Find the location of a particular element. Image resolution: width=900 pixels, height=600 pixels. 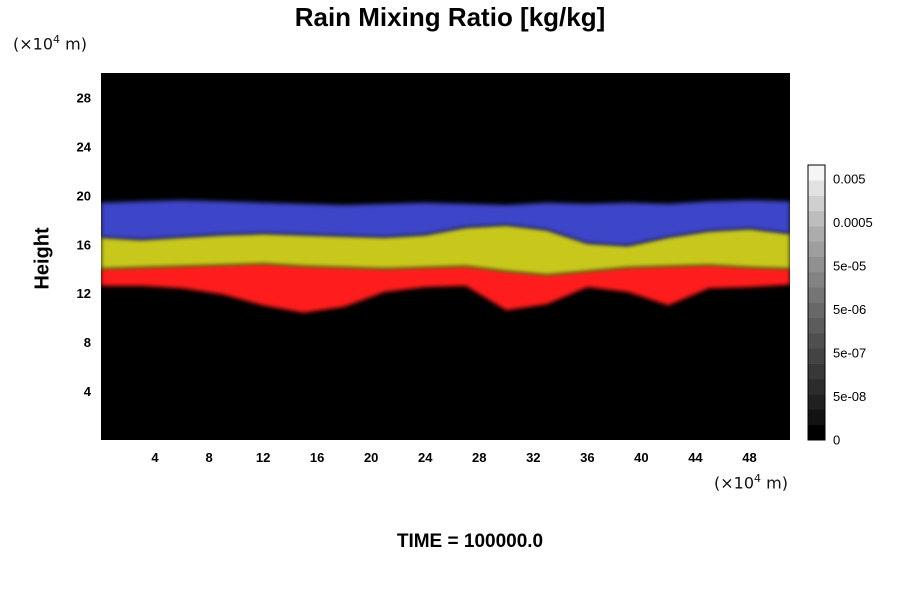

y-tick-label: 4 is located at coordinates (88, 391).